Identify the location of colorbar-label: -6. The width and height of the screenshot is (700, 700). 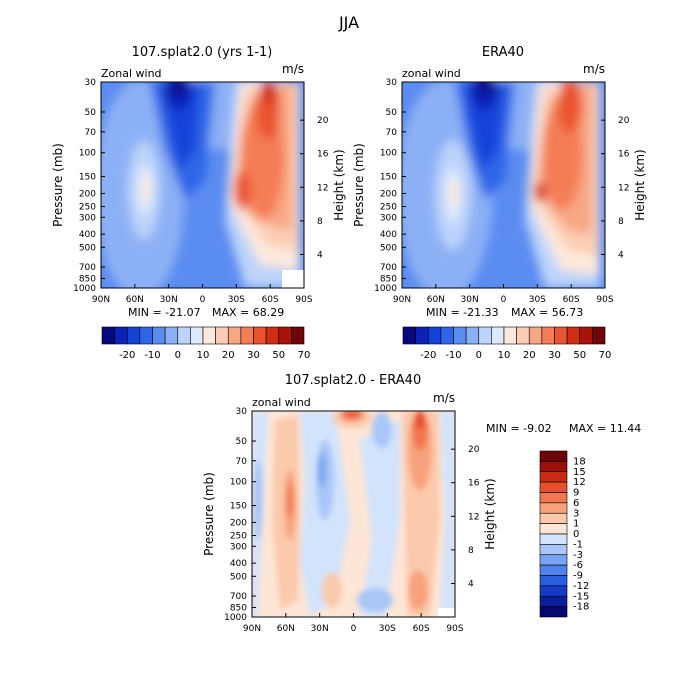
(578, 565).